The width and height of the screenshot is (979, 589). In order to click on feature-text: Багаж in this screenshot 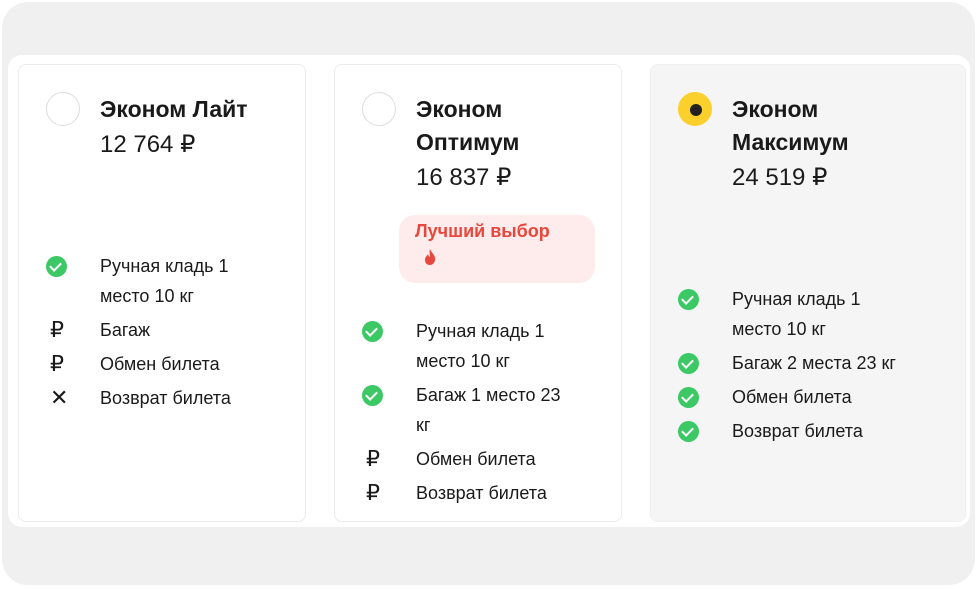, I will do `click(125, 330)`.